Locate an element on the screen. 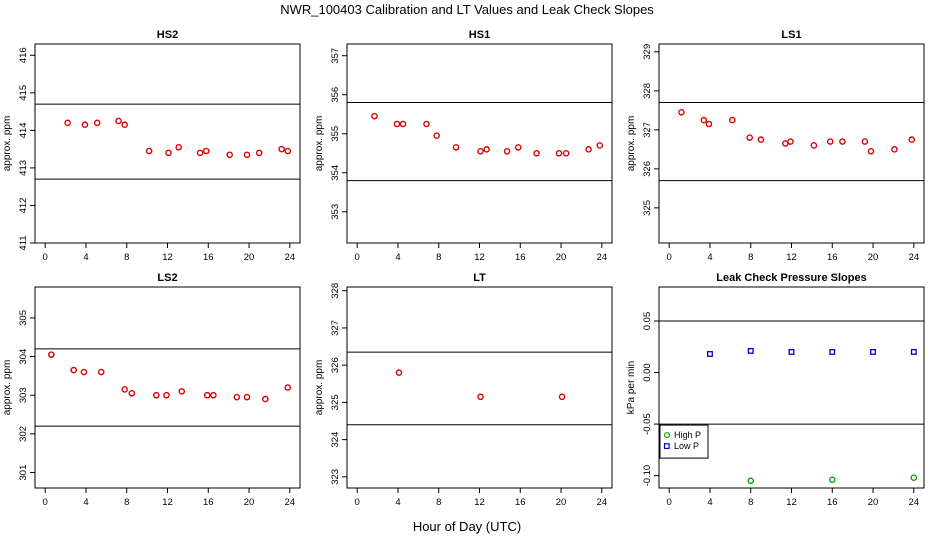 This screenshot has width=936, height=540. ls2-plot-frame is located at coordinates (167, 387).